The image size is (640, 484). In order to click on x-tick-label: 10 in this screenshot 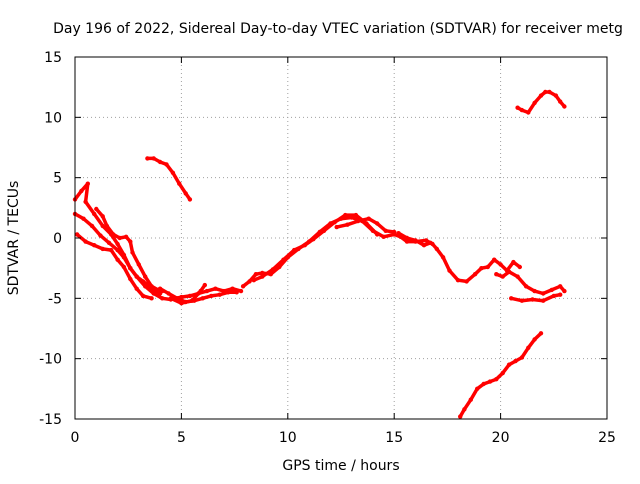, I will do `click(288, 438)`.